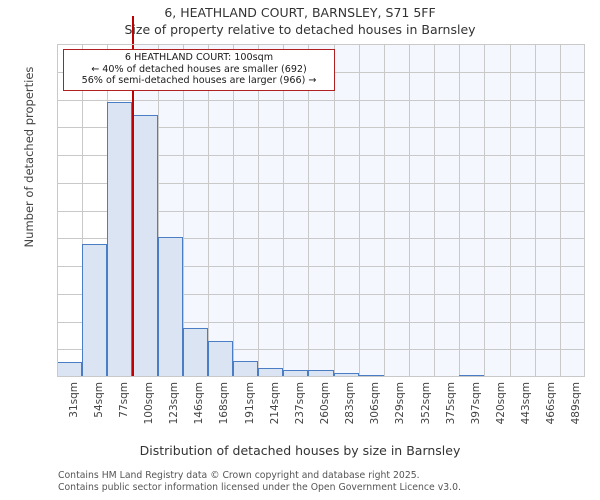 This screenshot has width=600, height=500. Describe the element at coordinates (375, 403) in the screenshot. I see `x-tick-label: 306sqm` at that location.